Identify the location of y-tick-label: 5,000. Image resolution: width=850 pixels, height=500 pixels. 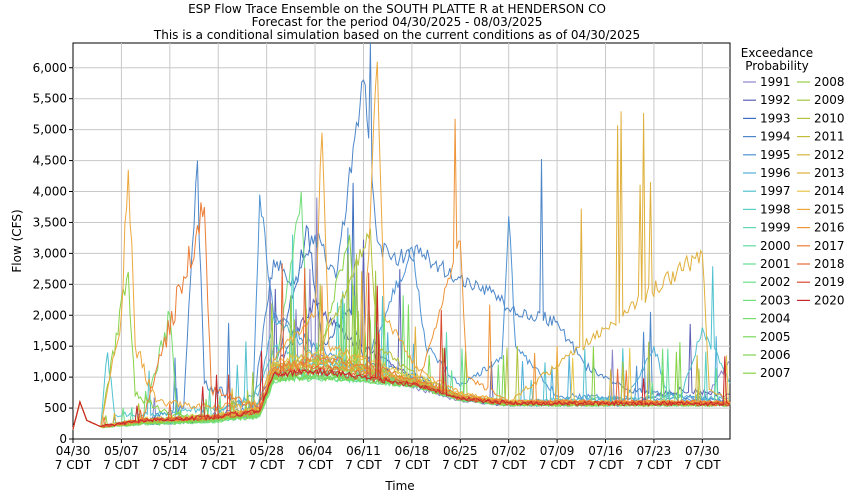
(50, 130).